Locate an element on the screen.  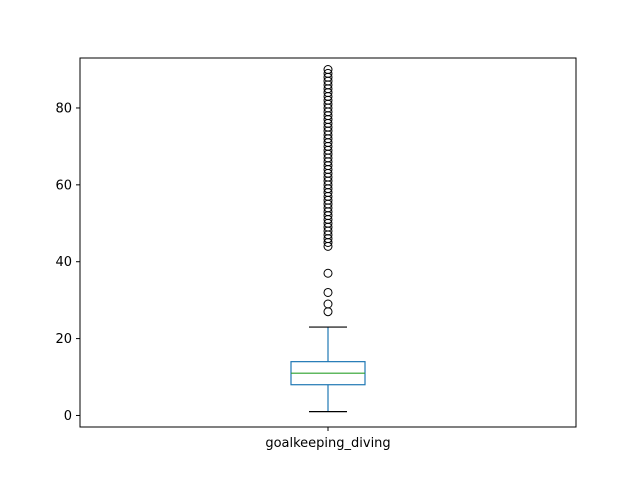
y-tick-label: 40 is located at coordinates (63, 262).